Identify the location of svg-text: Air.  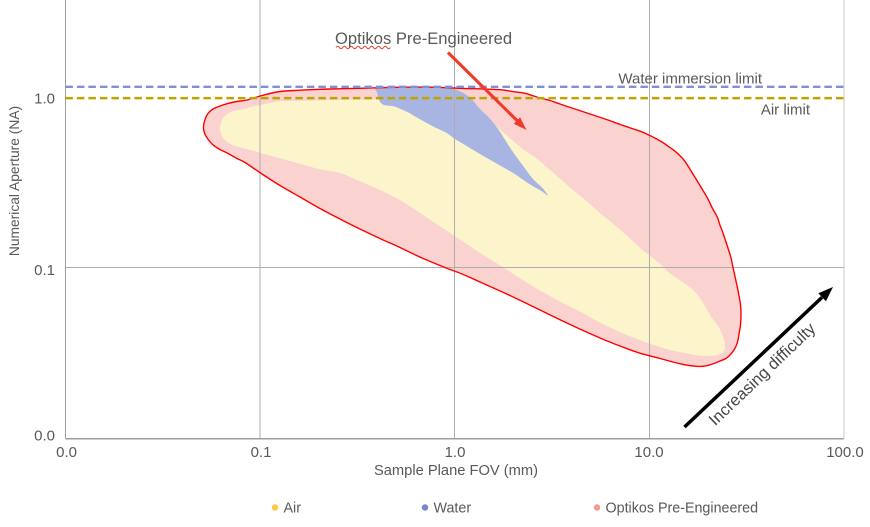
(293, 509).